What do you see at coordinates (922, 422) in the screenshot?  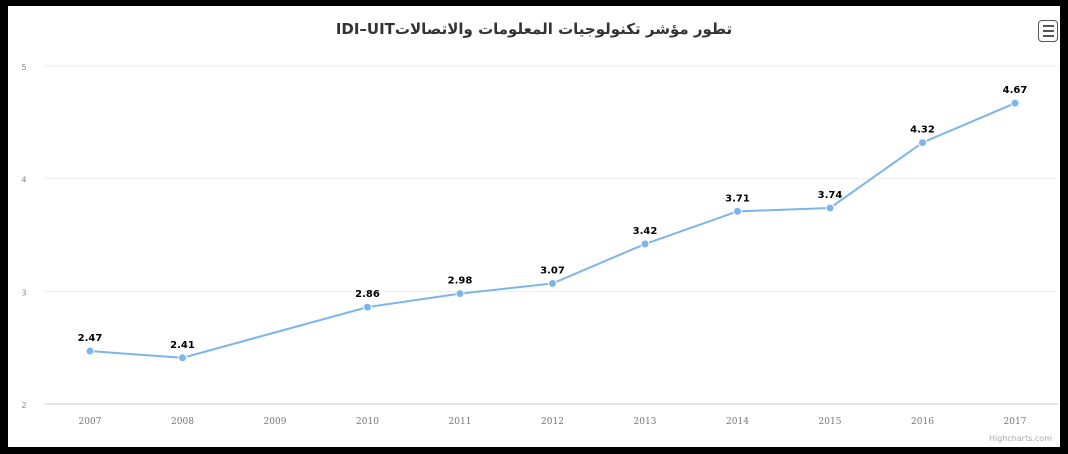 I see `x-tick-label: 2016` at bounding box center [922, 422].